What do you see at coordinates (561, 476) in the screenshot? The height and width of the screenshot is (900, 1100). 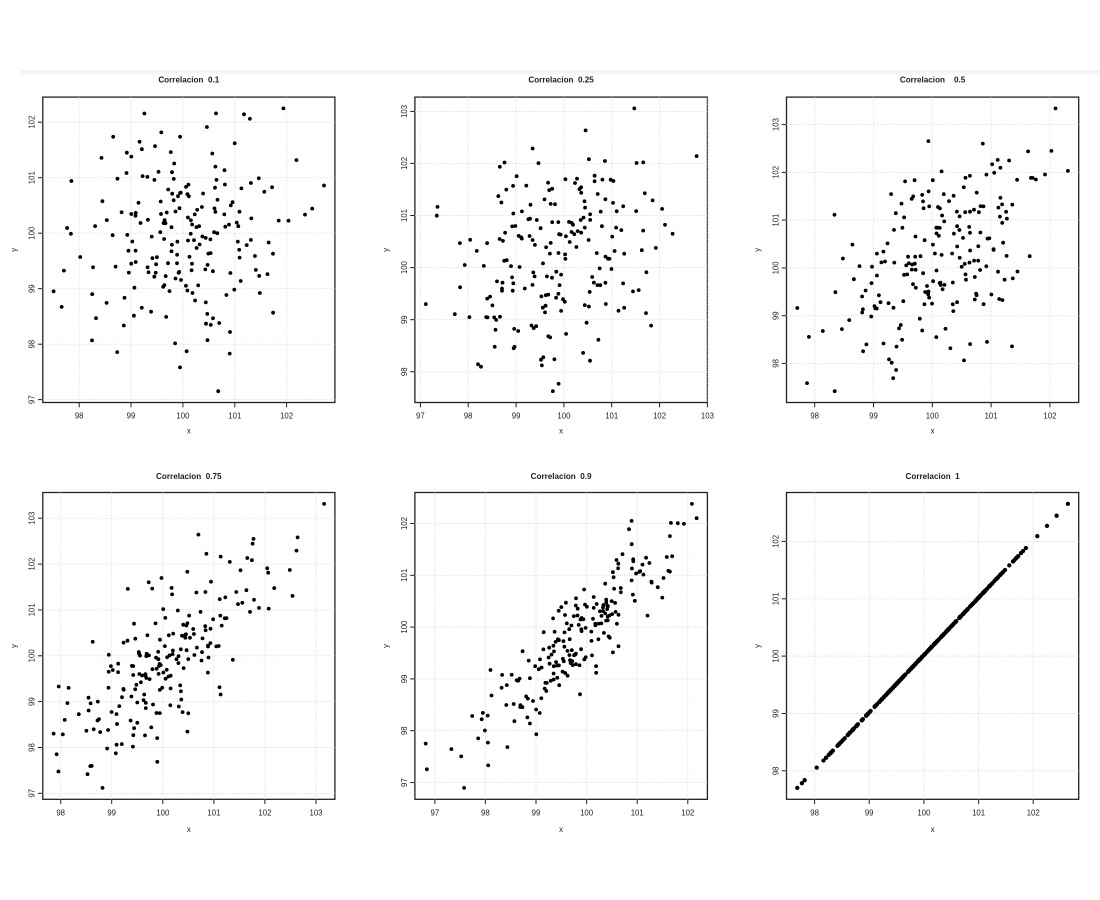 I see `svg-text: Correlacion 0.9` at bounding box center [561, 476].